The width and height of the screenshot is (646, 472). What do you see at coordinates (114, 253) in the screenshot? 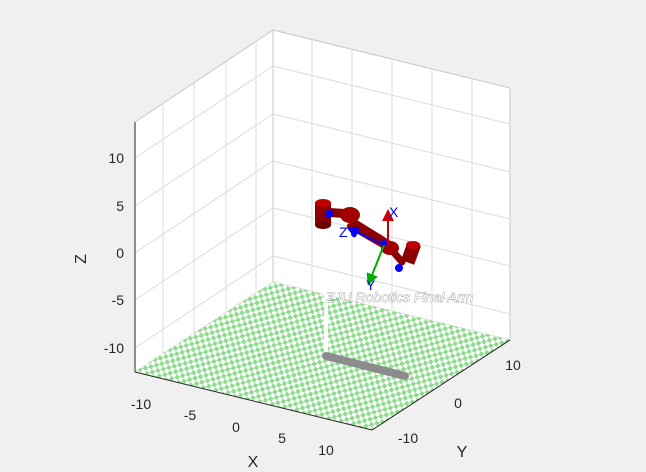
I see `z-ticks: 10 5 0 -5 -10` at bounding box center [114, 253].